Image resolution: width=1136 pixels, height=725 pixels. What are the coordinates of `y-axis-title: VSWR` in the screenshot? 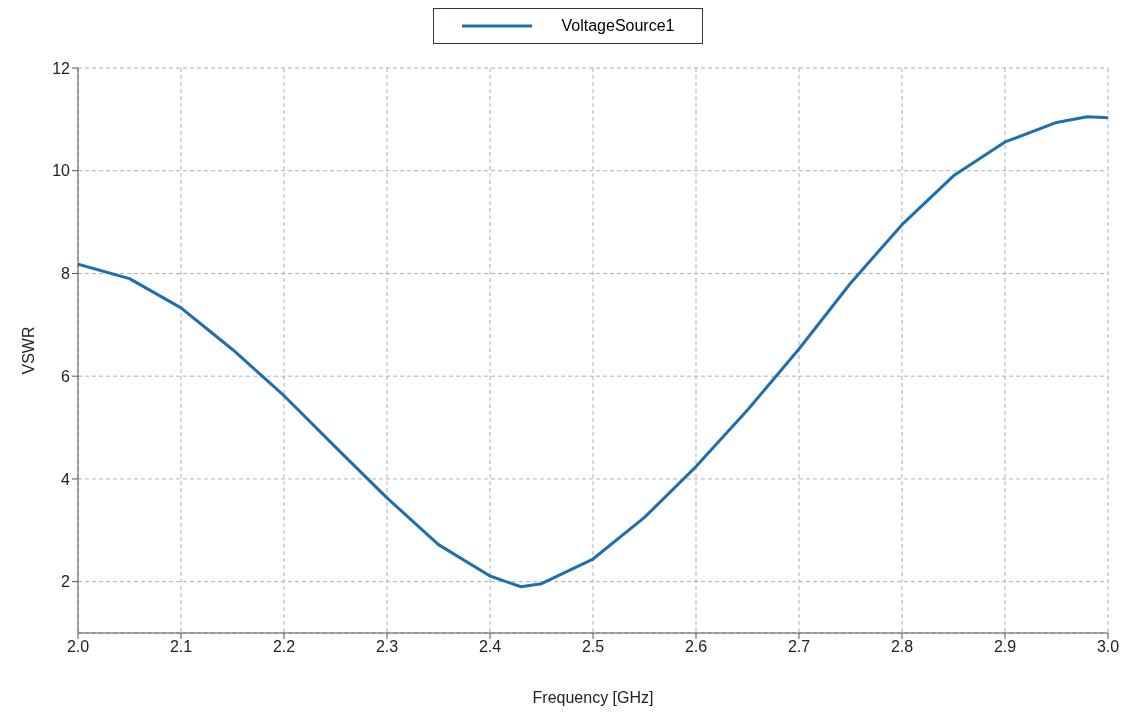 It's located at (28, 350).